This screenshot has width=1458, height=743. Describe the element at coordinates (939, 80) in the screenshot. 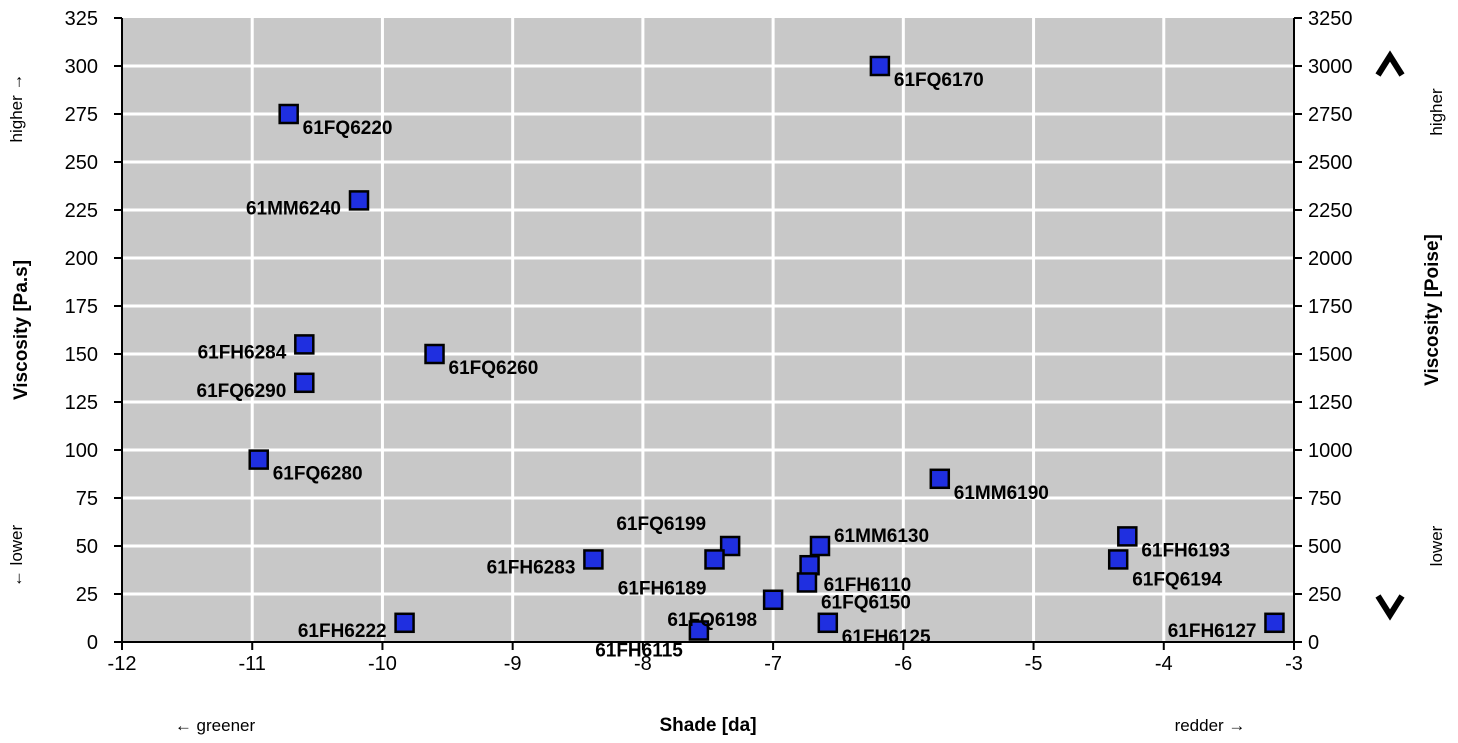

I see `data-point-label: 61FQ6170` at that location.